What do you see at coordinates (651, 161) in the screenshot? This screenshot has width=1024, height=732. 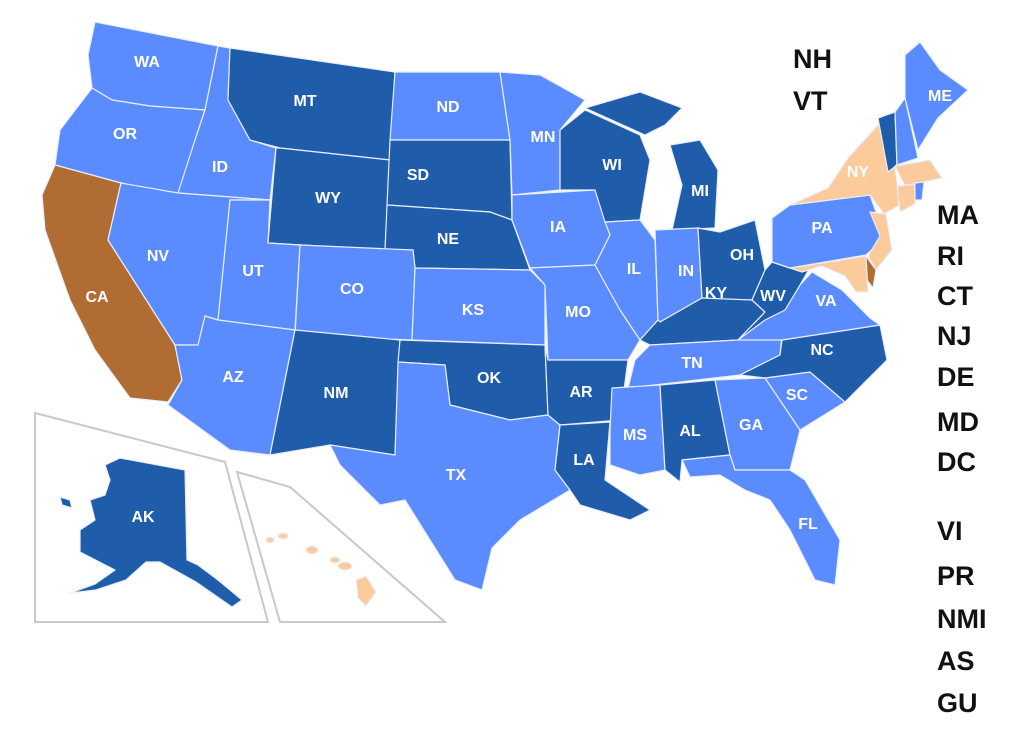 I see `state-mi` at bounding box center [651, 161].